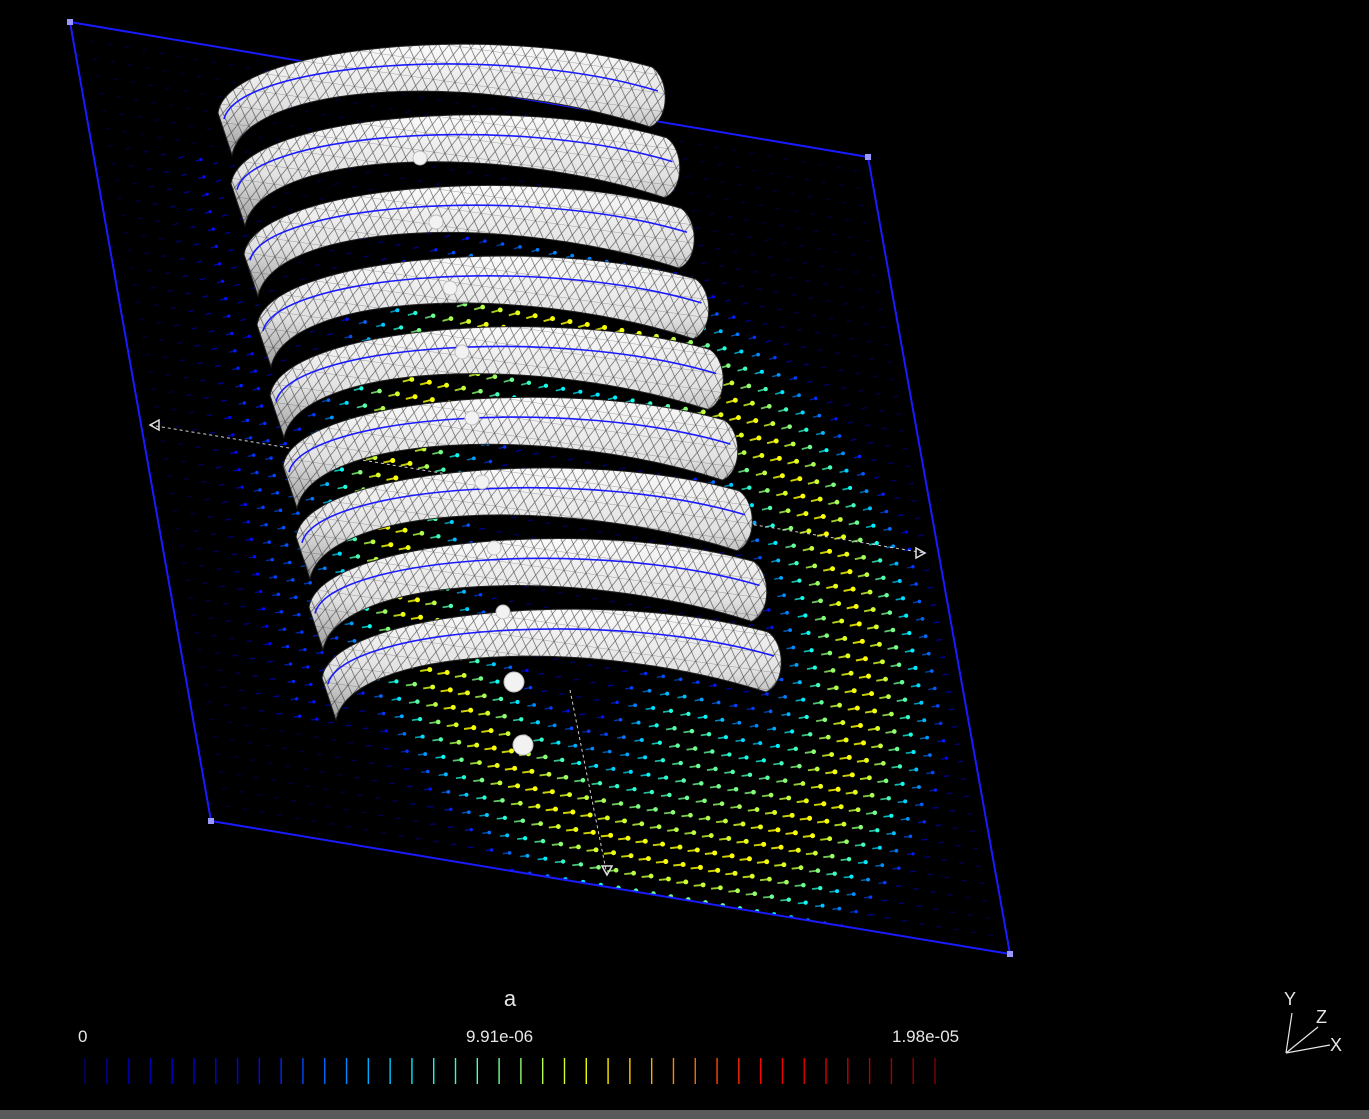 Image resolution: width=1369 pixels, height=1119 pixels. Describe the element at coordinates (550, 1035) in the screenshot. I see `color-legend: a 0 9.91e-06 1.98e-05` at that location.